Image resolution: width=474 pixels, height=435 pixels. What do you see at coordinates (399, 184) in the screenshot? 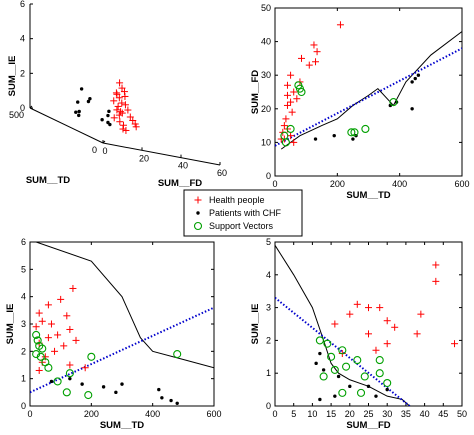
I see `x-tick-label: 400` at bounding box center [399, 184].